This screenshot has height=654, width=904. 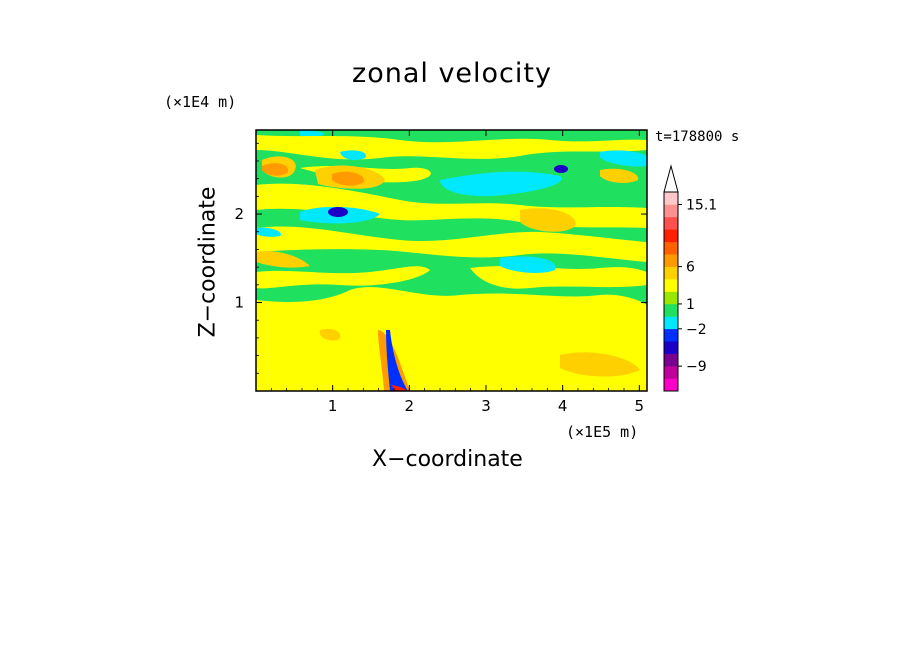 I want to click on chart-title: zonal velocity, so click(x=452, y=73).